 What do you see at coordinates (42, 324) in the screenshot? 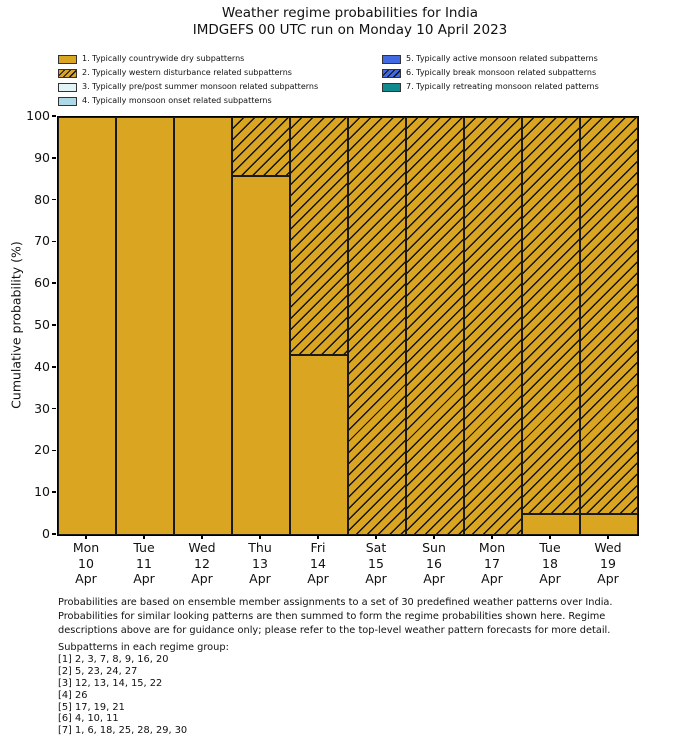
I see `y-tick-label: 50` at bounding box center [42, 324].